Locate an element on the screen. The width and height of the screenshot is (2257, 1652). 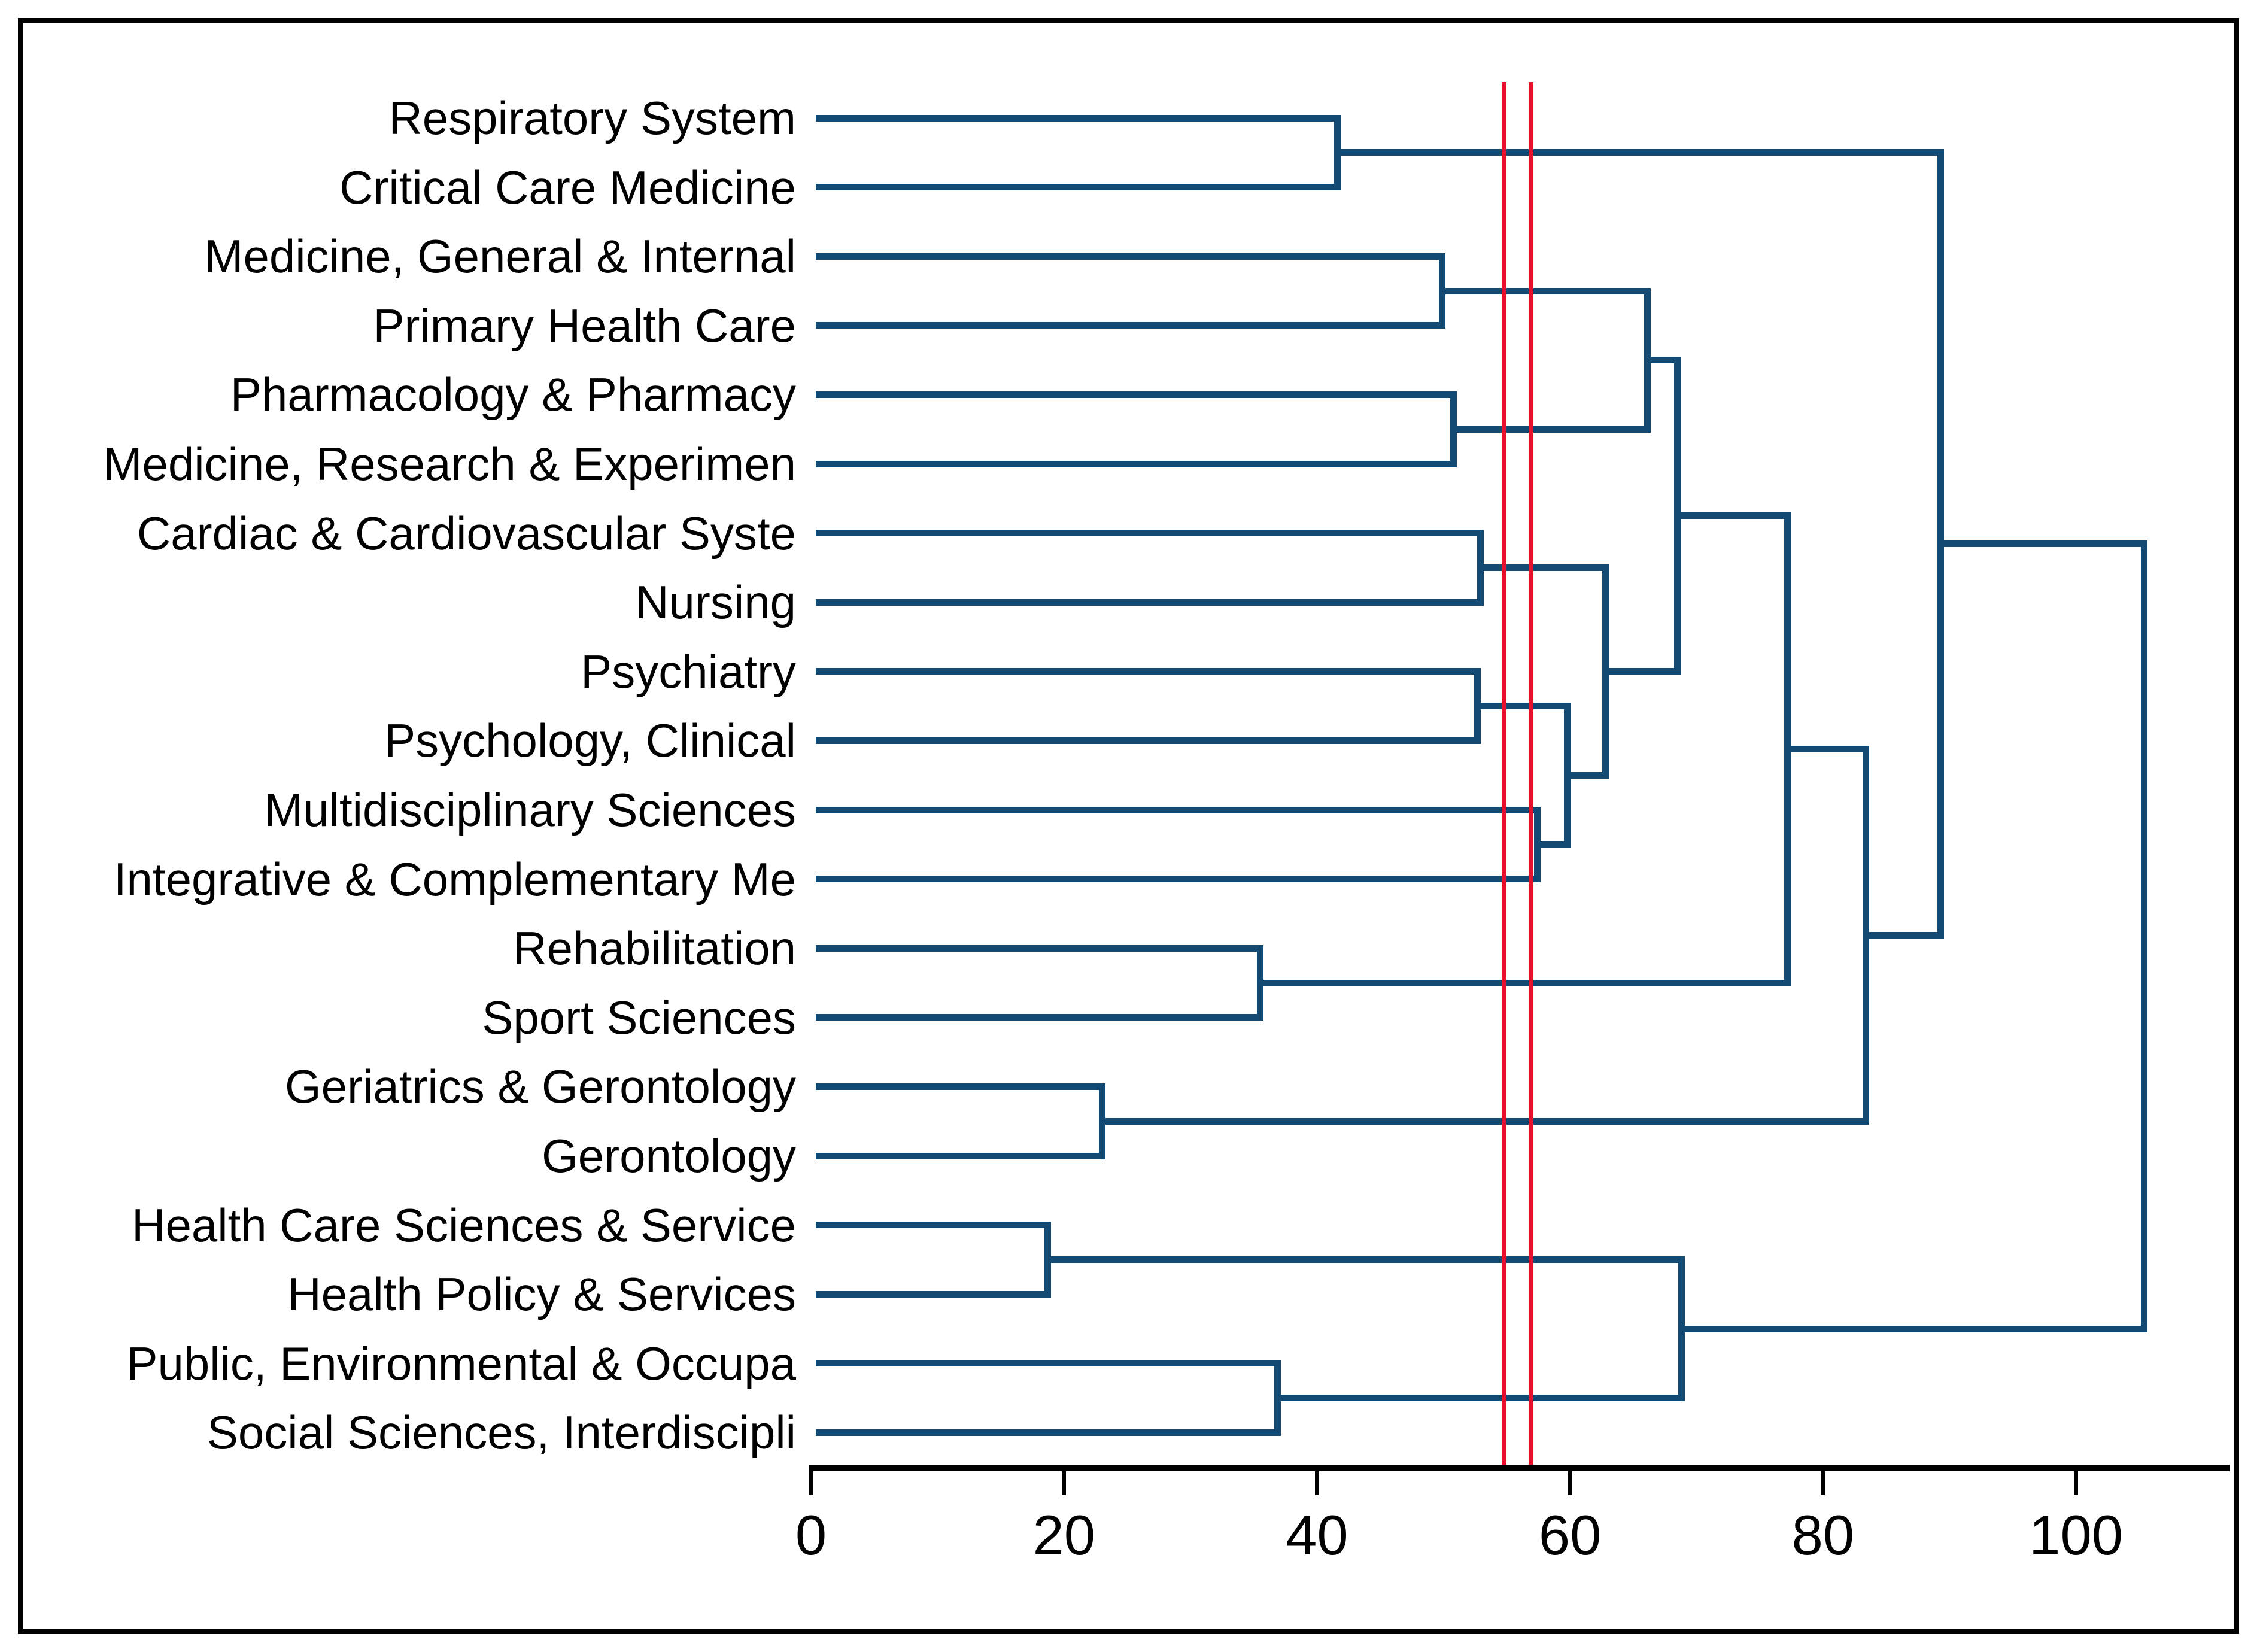
leaf-label: Social Sciences, Interdiscipli is located at coordinates (501, 1432).